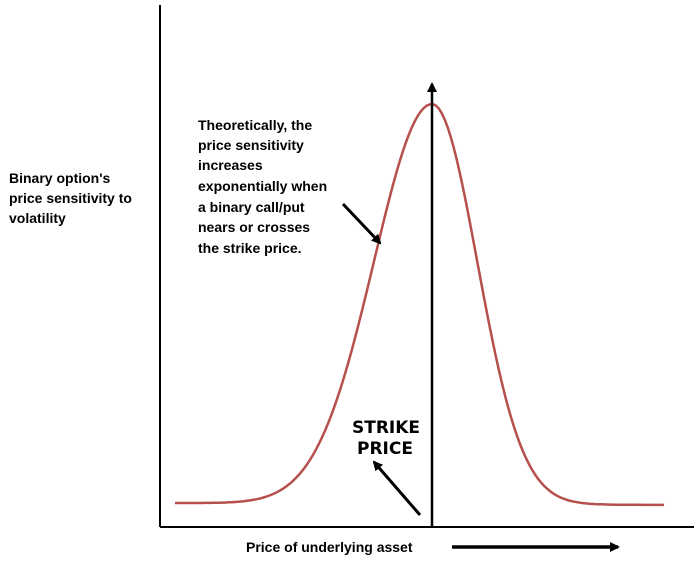  Describe the element at coordinates (254, 227) in the screenshot. I see `annotation-line: nears or crosses` at that location.